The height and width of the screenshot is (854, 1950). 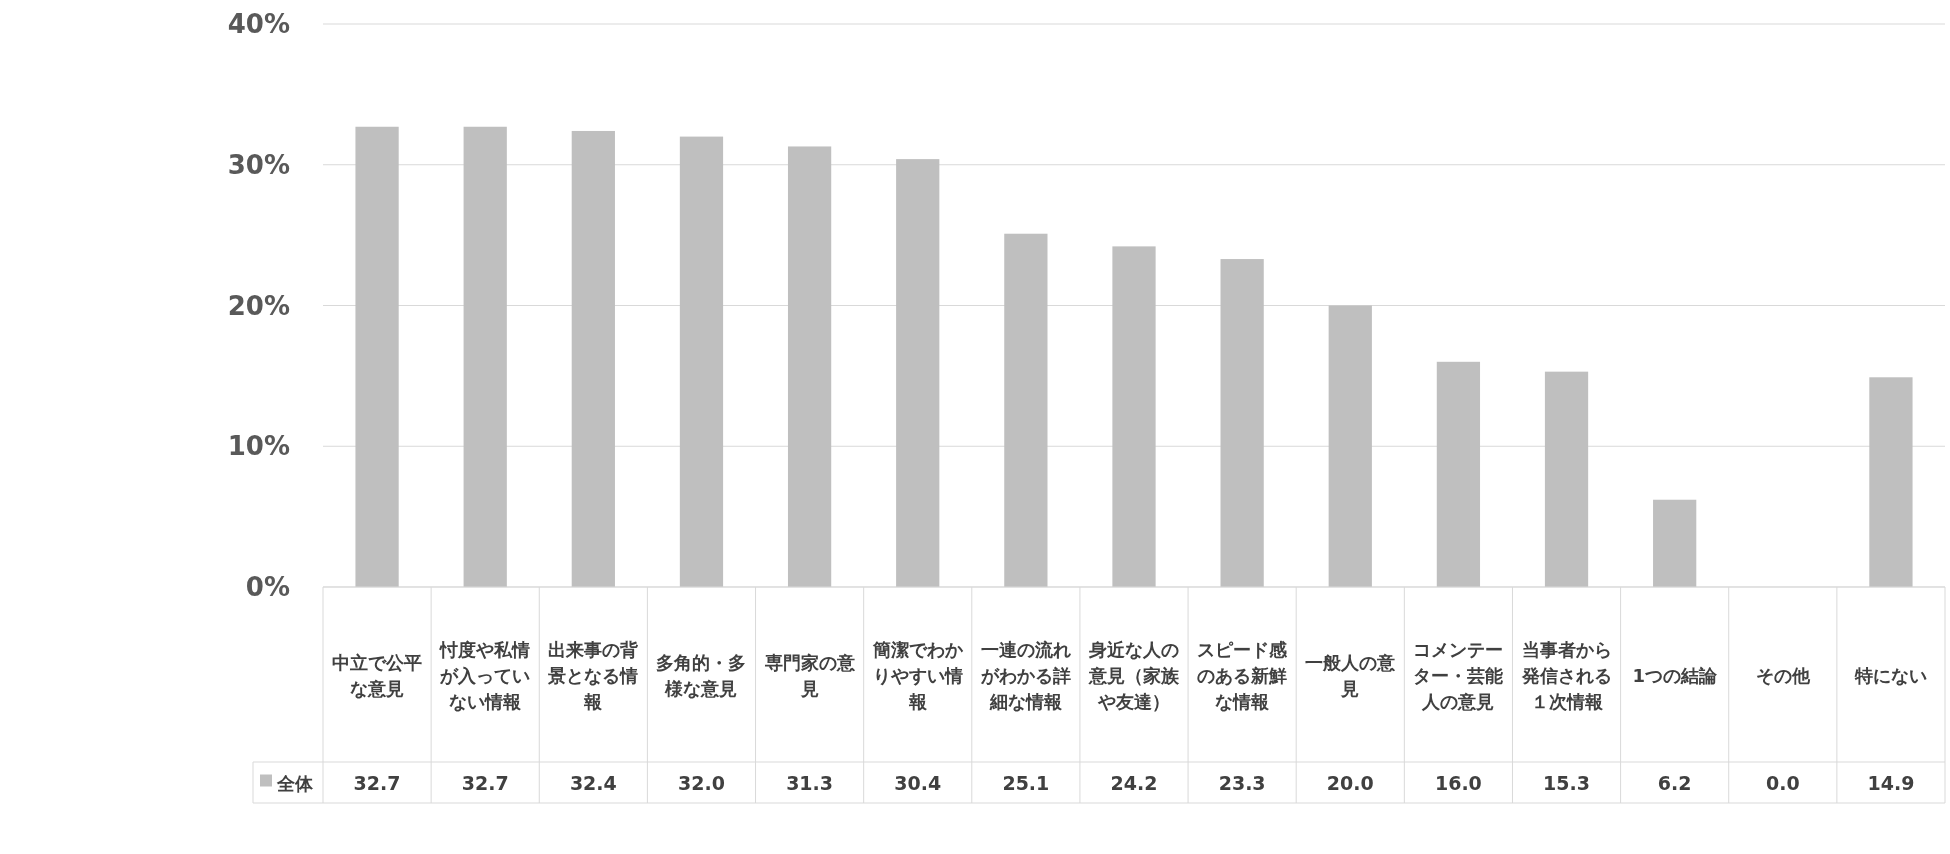 What do you see at coordinates (1566, 675) in the screenshot?
I see `x-tick-label: 当事者から発信される１次情報` at bounding box center [1566, 675].